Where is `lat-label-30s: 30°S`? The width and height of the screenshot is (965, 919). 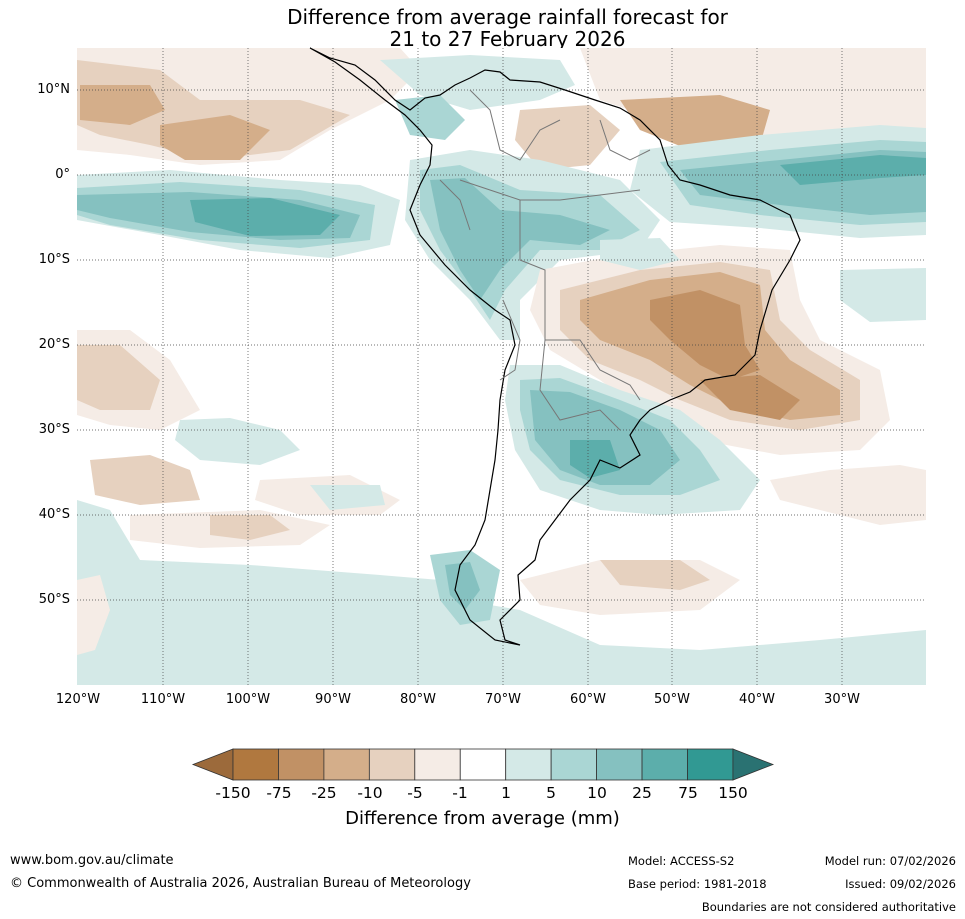 lat-label-30s: 30°S is located at coordinates (54, 429).